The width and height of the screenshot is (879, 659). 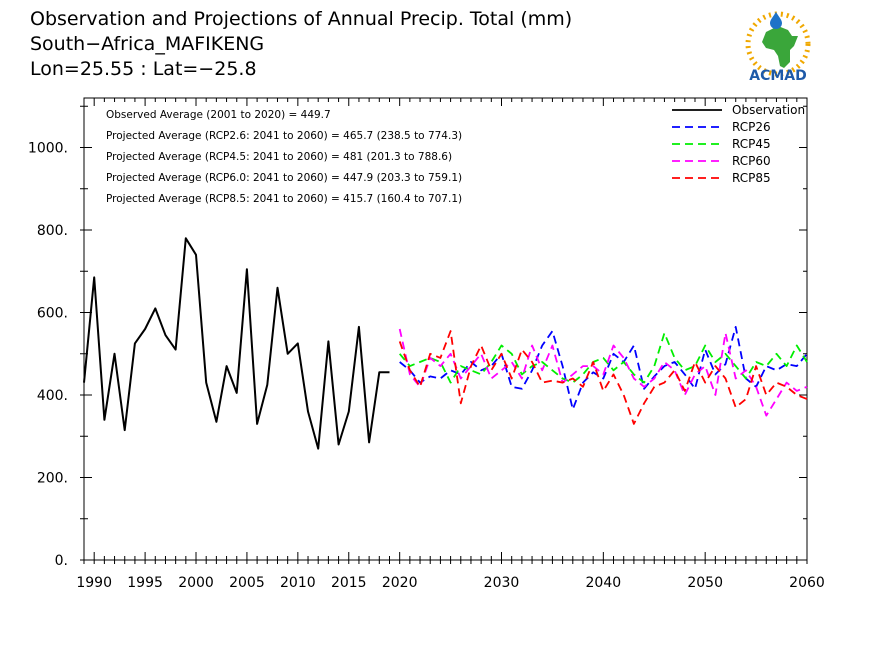 I want to click on y-tick-label: 600., so click(x=52, y=314).